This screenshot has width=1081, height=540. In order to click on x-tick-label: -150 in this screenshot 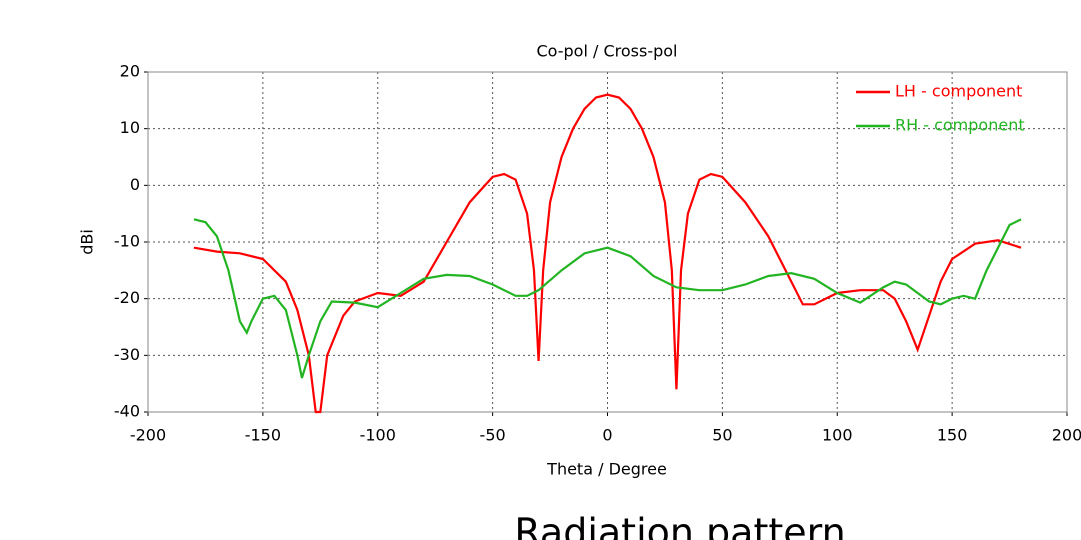, I will do `click(263, 435)`.